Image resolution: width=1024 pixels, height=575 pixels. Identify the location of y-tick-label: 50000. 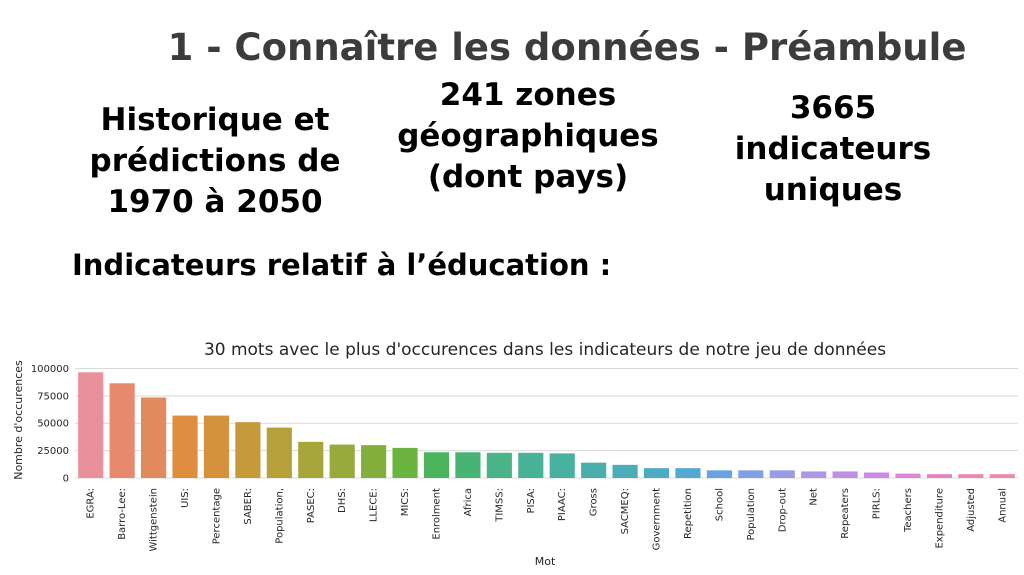
(53, 424).